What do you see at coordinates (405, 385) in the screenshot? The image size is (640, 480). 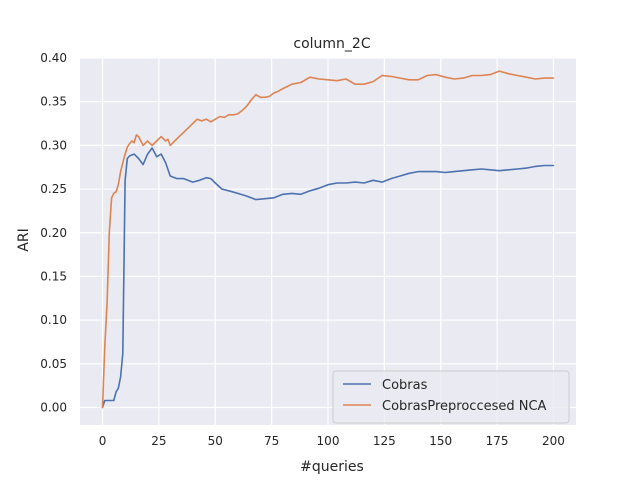 I see `legend-label-cobras: Cobras` at bounding box center [405, 385].